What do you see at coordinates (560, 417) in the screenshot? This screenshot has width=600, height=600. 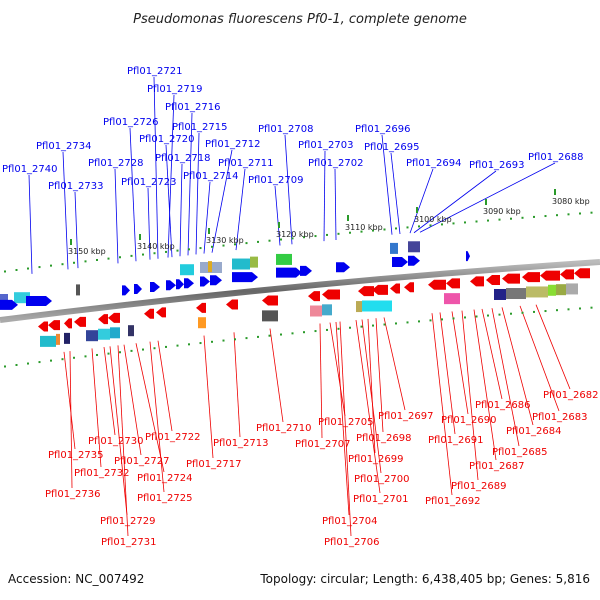 I see `gene-label-bottom: Pfl01_2683` at bounding box center [560, 417].